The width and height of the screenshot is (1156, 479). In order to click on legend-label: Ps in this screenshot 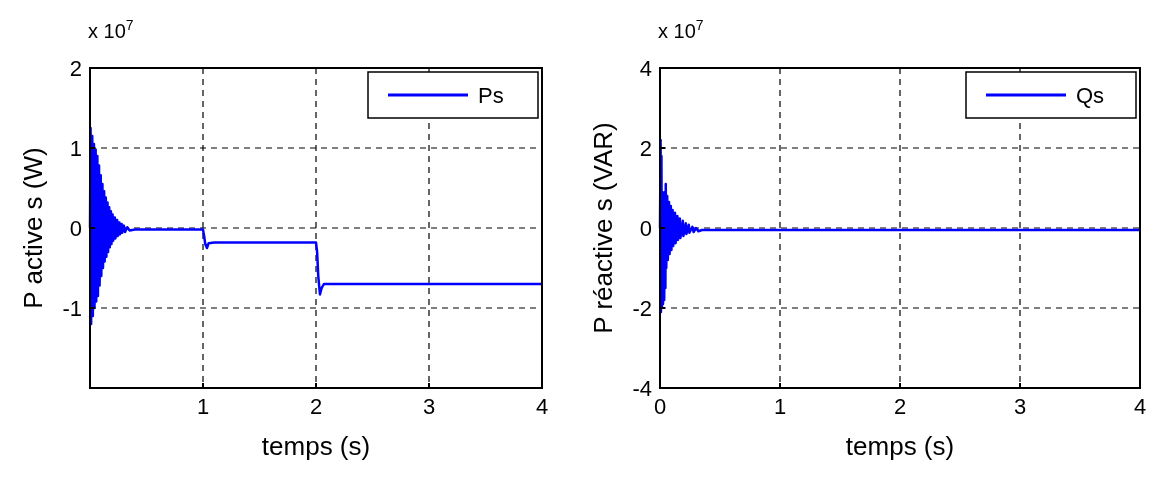, I will do `click(491, 95)`.